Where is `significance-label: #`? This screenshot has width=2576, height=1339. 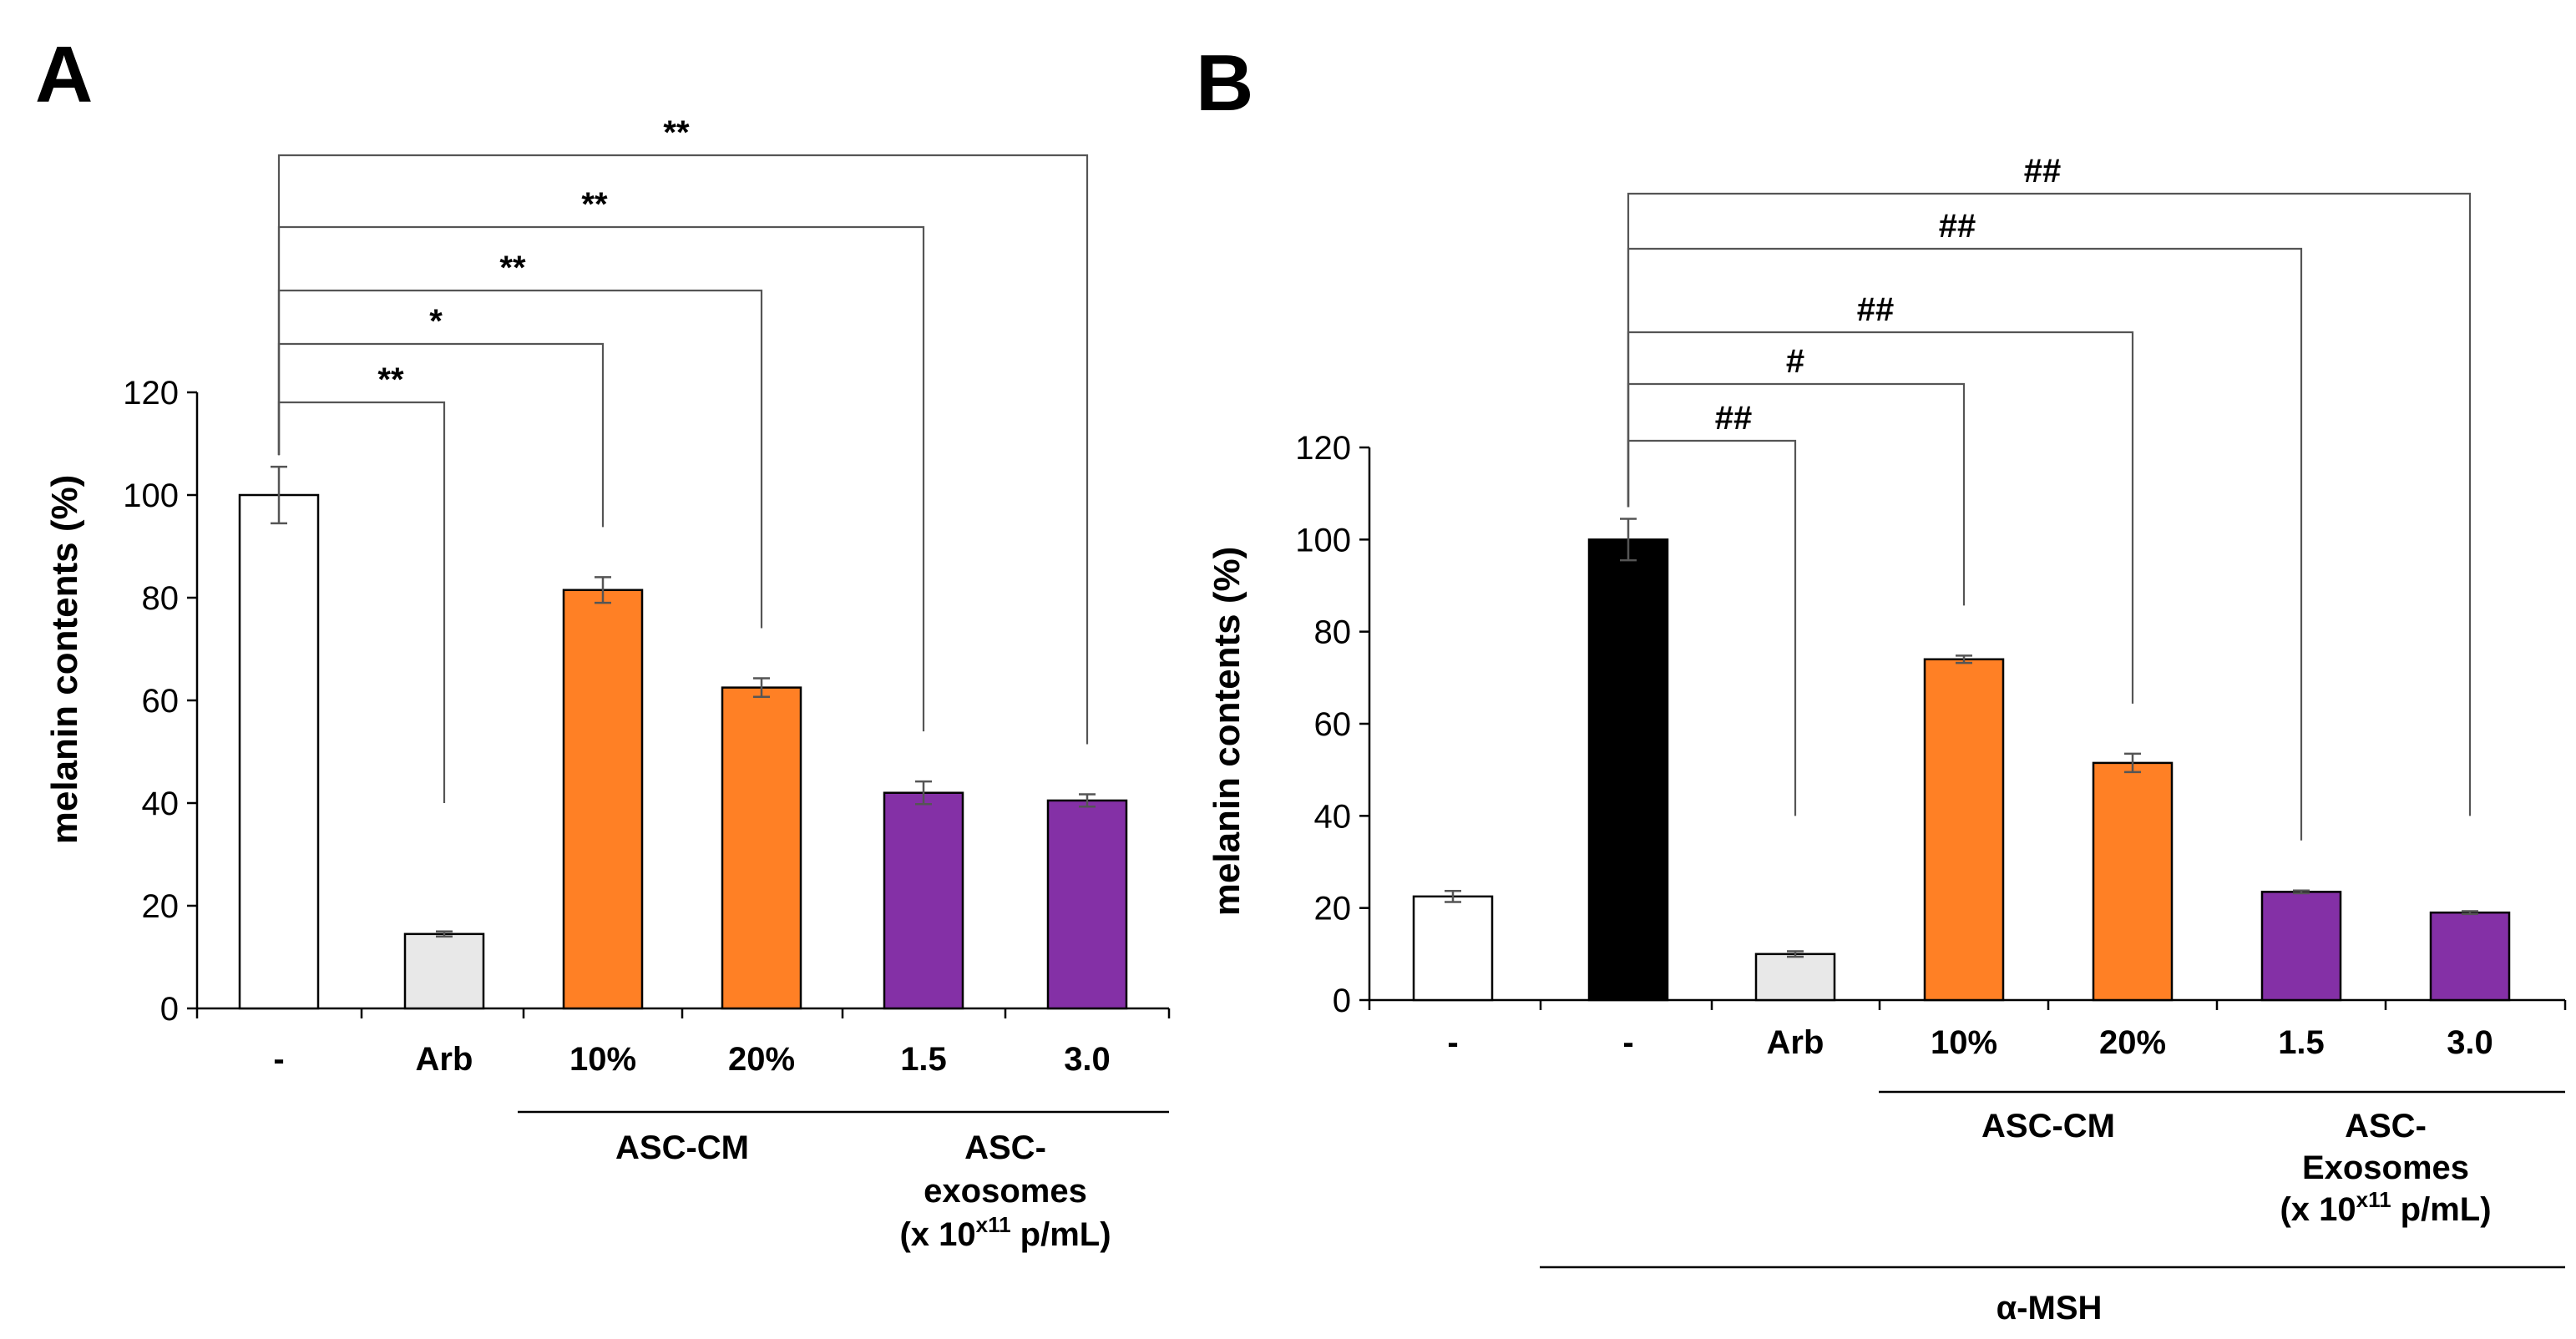
significance-label: # is located at coordinates (1795, 361).